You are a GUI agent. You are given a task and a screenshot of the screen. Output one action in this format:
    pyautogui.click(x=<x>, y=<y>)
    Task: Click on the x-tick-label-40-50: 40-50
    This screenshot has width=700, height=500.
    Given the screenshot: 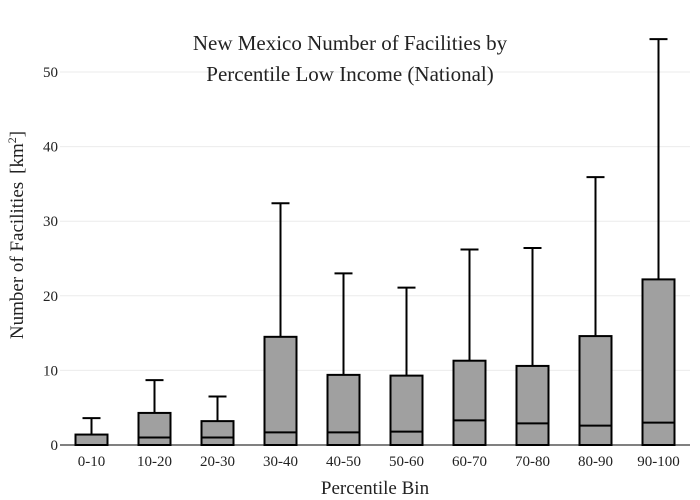 What is the action you would take?
    pyautogui.click(x=343, y=462)
    